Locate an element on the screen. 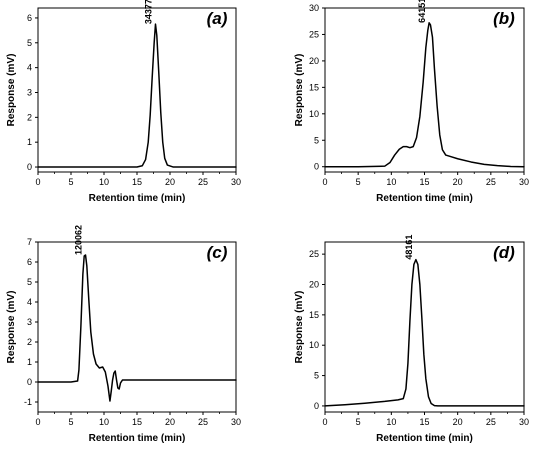 This screenshot has width=550, height=451. peak-annotation: 120062 is located at coordinates (79, 240).